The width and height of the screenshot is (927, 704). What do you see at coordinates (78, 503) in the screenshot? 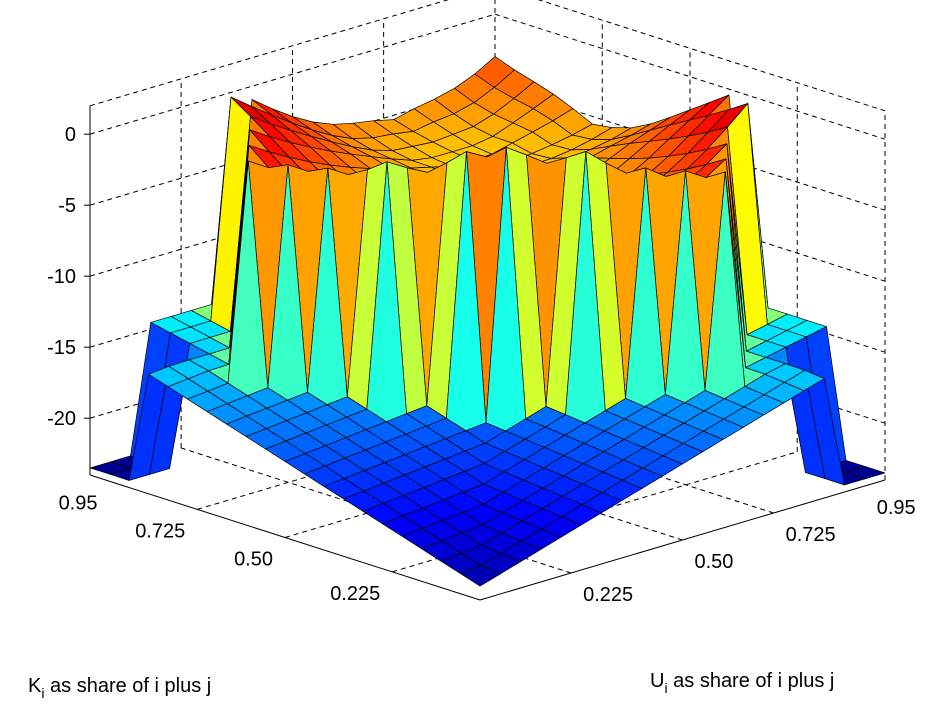
I see `k-tick-label: 0.95` at bounding box center [78, 503].